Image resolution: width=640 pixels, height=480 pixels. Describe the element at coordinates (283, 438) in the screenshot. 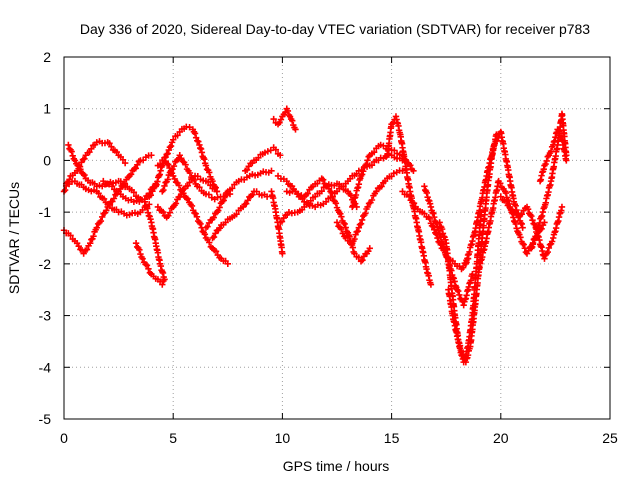

I see `x-tick-label: 10` at that location.